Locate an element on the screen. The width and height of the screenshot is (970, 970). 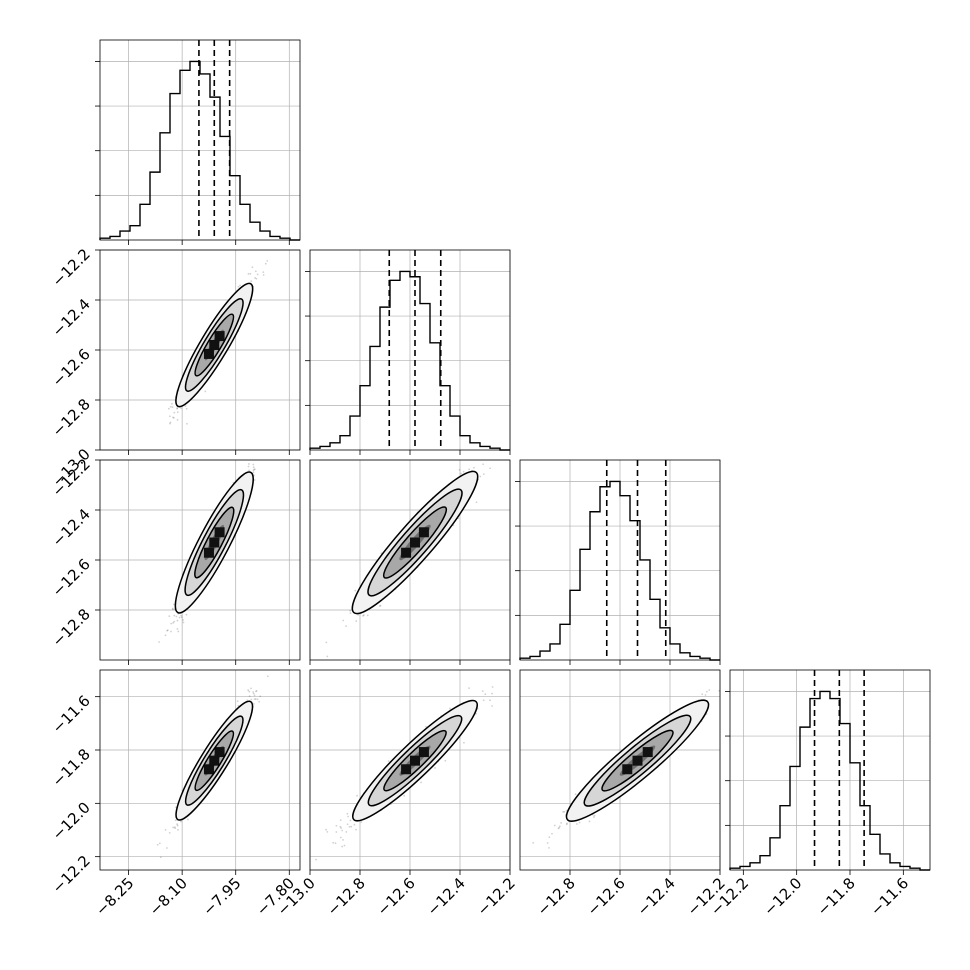
ytick-label: −12.4 is located at coordinates (71, 317).